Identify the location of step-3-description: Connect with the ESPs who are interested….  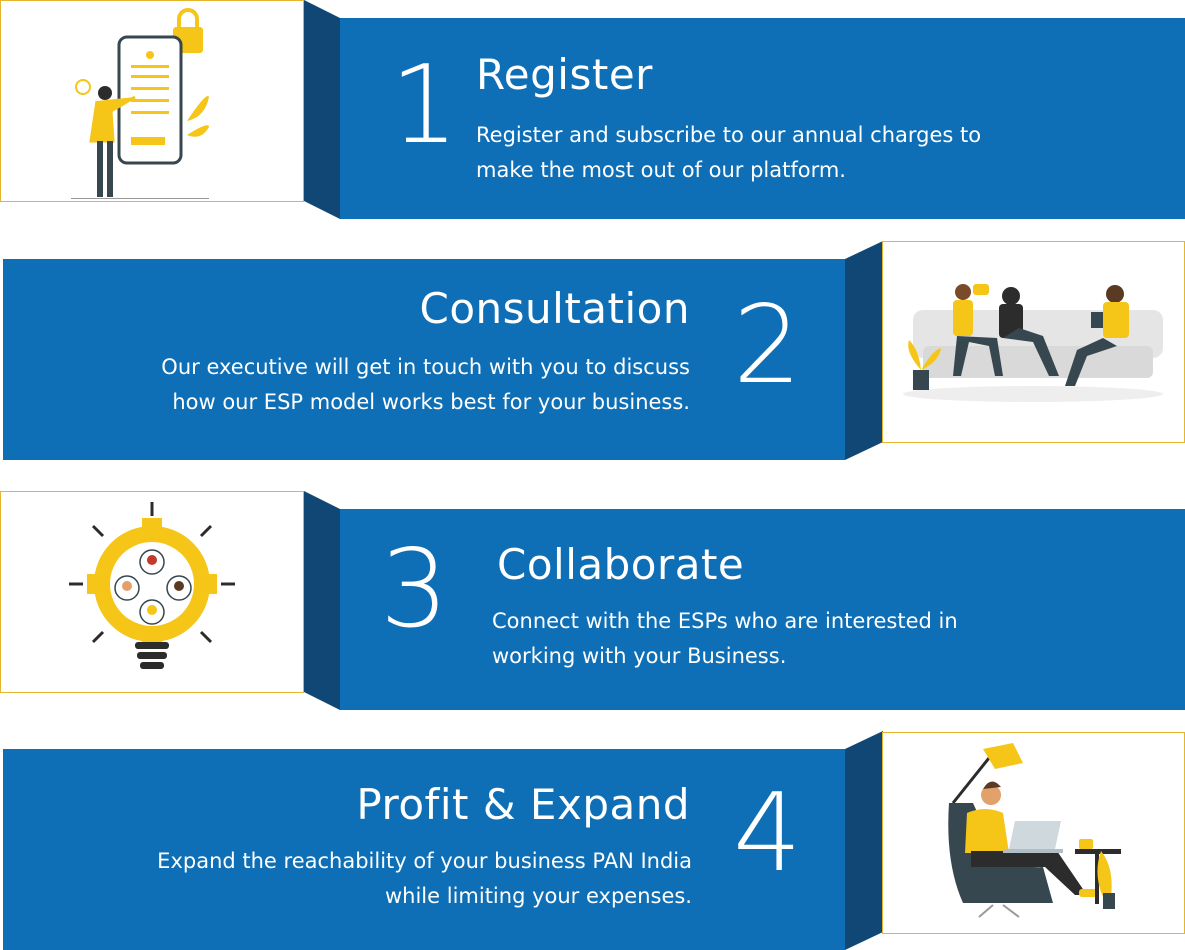
(792, 639).